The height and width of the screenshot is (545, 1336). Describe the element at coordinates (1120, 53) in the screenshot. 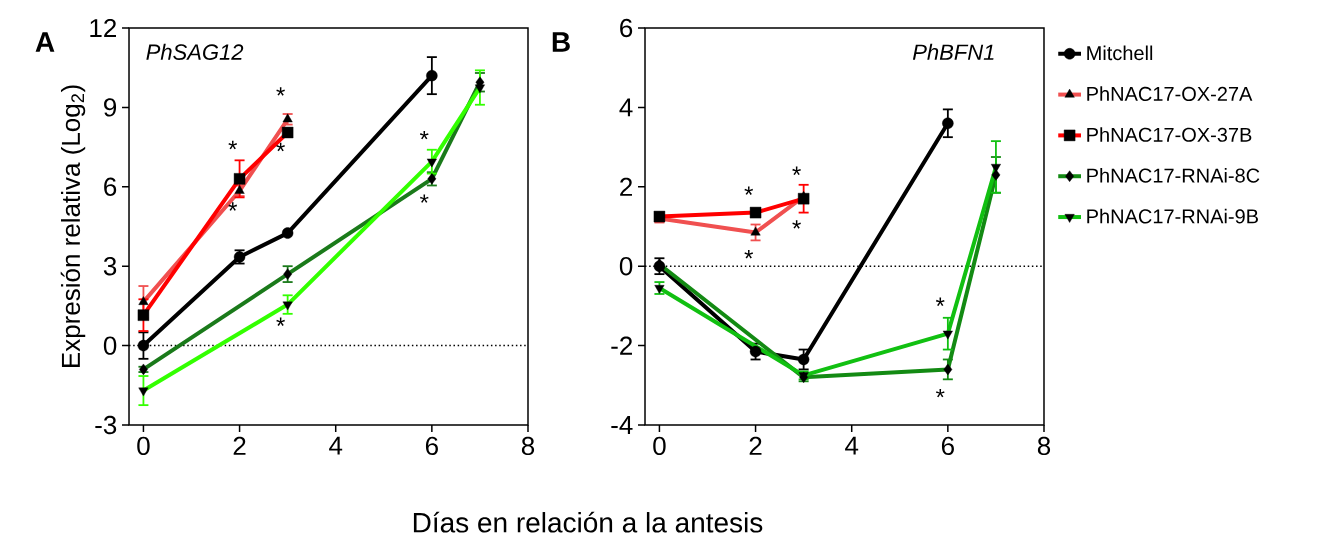

I see `legend-label: Mitchell` at that location.